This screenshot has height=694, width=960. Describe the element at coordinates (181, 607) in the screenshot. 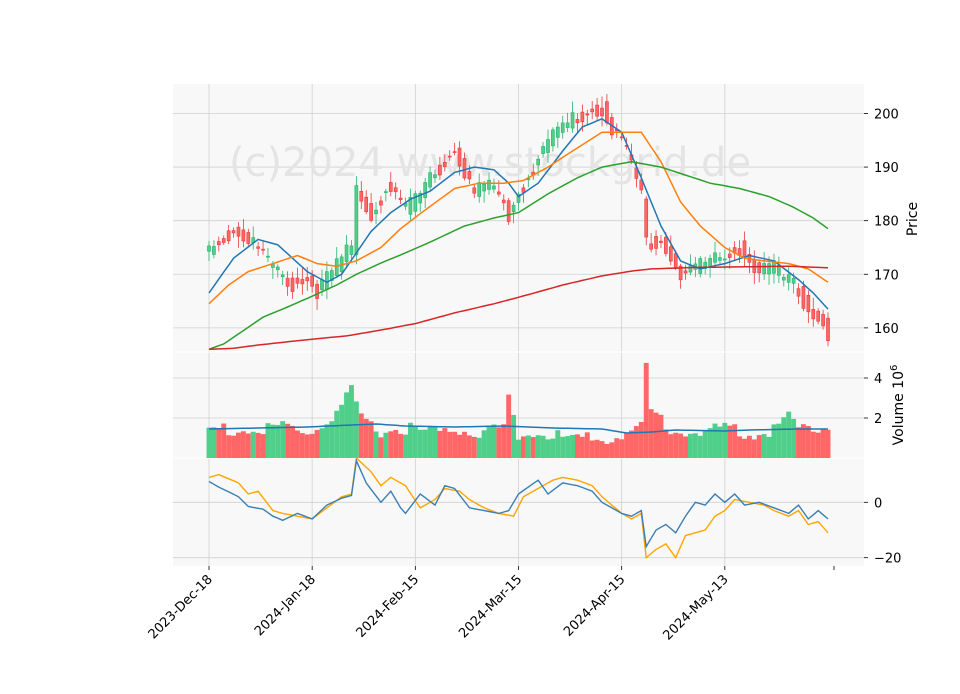

I see `x-tick-label: 2023-Dec-18` at that location.